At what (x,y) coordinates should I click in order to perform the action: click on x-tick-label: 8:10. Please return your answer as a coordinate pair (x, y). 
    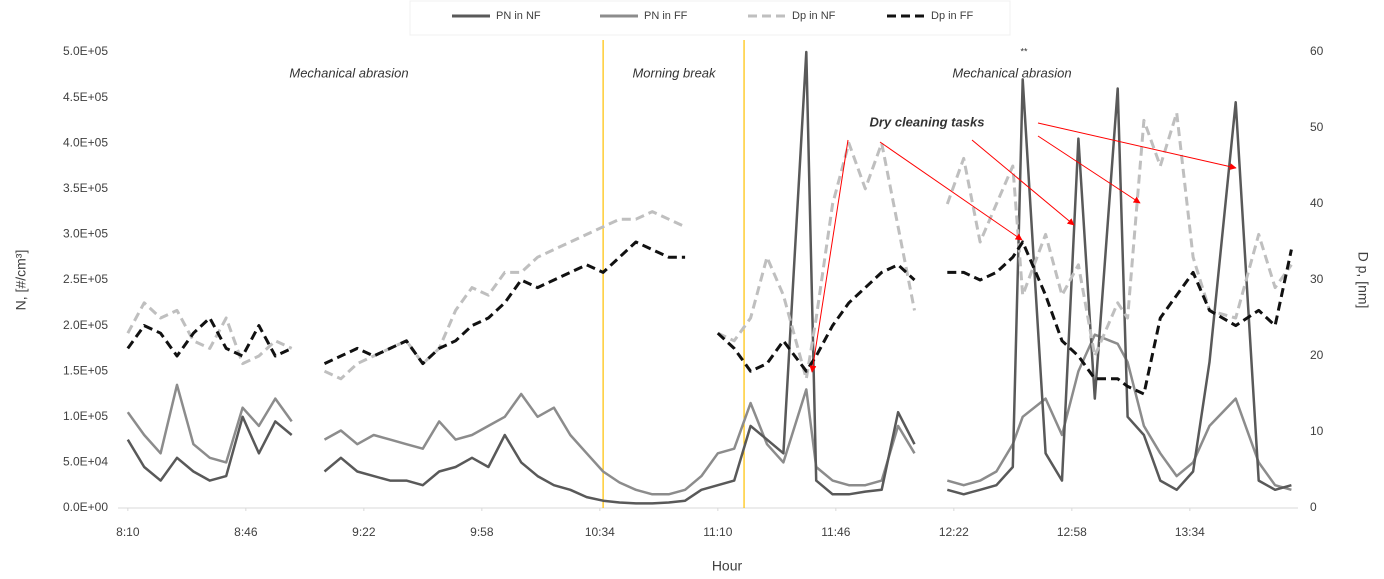
    Looking at the image, I should click on (128, 532).